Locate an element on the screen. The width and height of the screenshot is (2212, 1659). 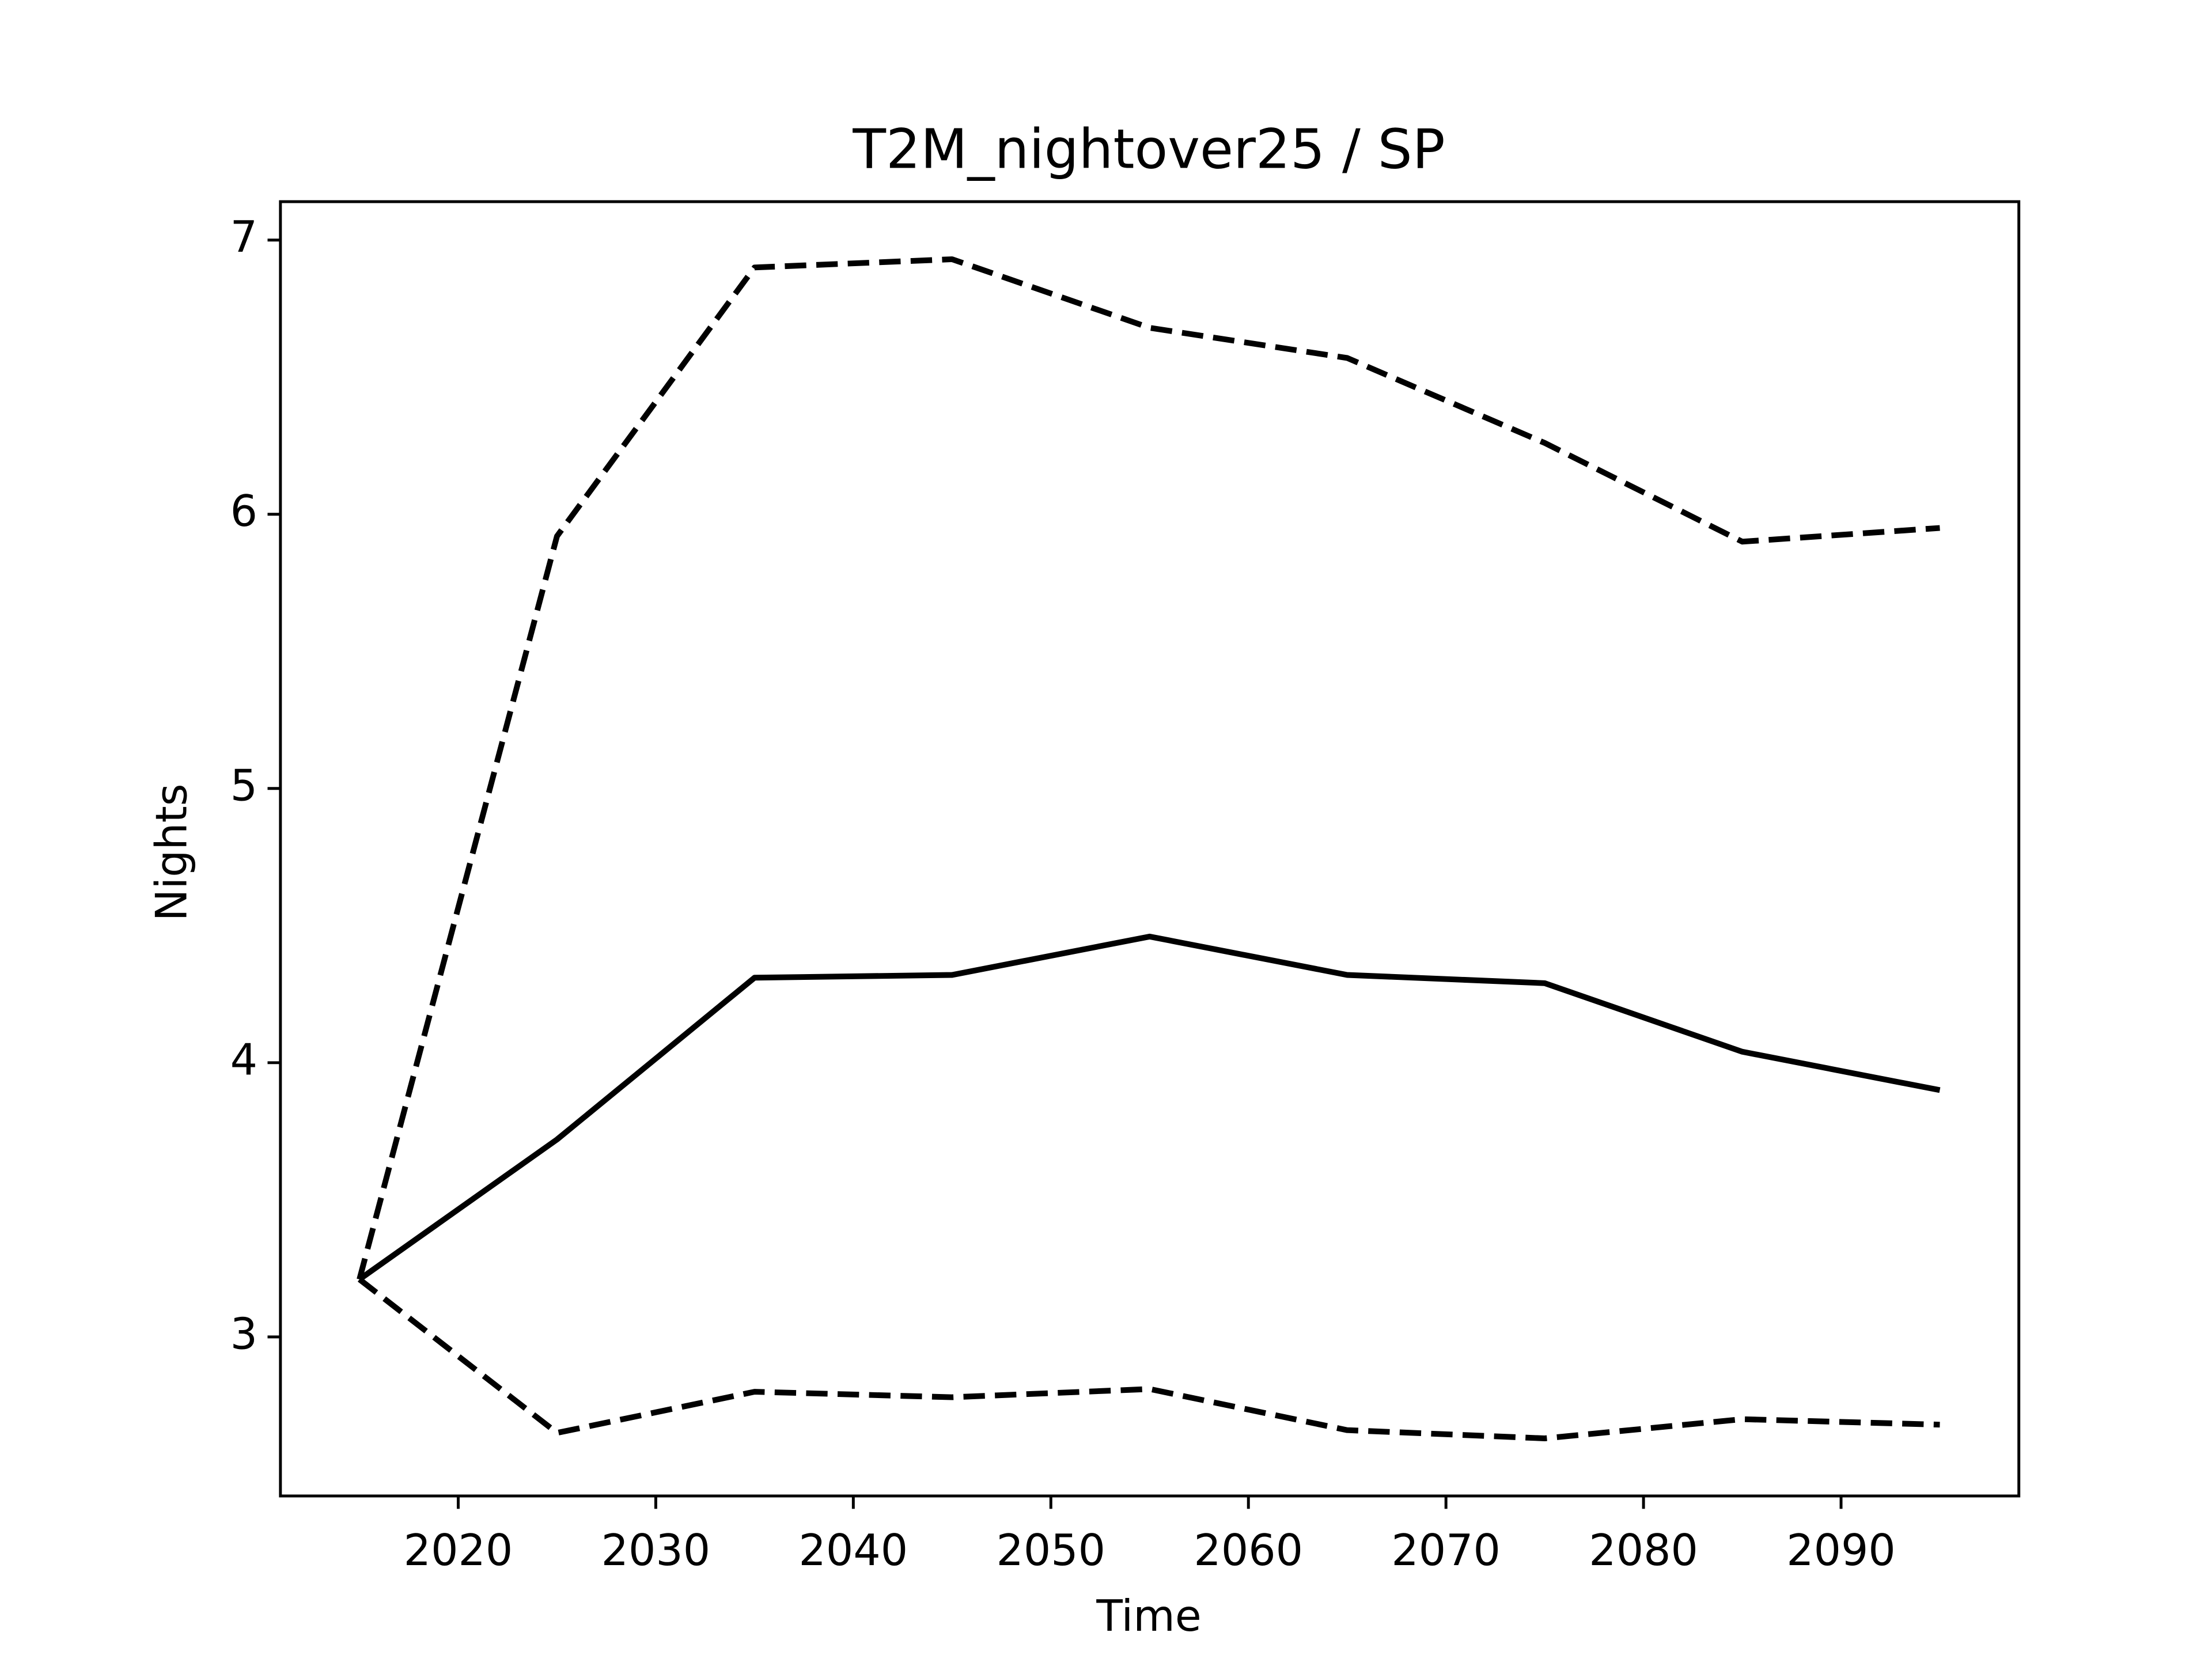
x-tick-label: 2090 is located at coordinates (1841, 1550).